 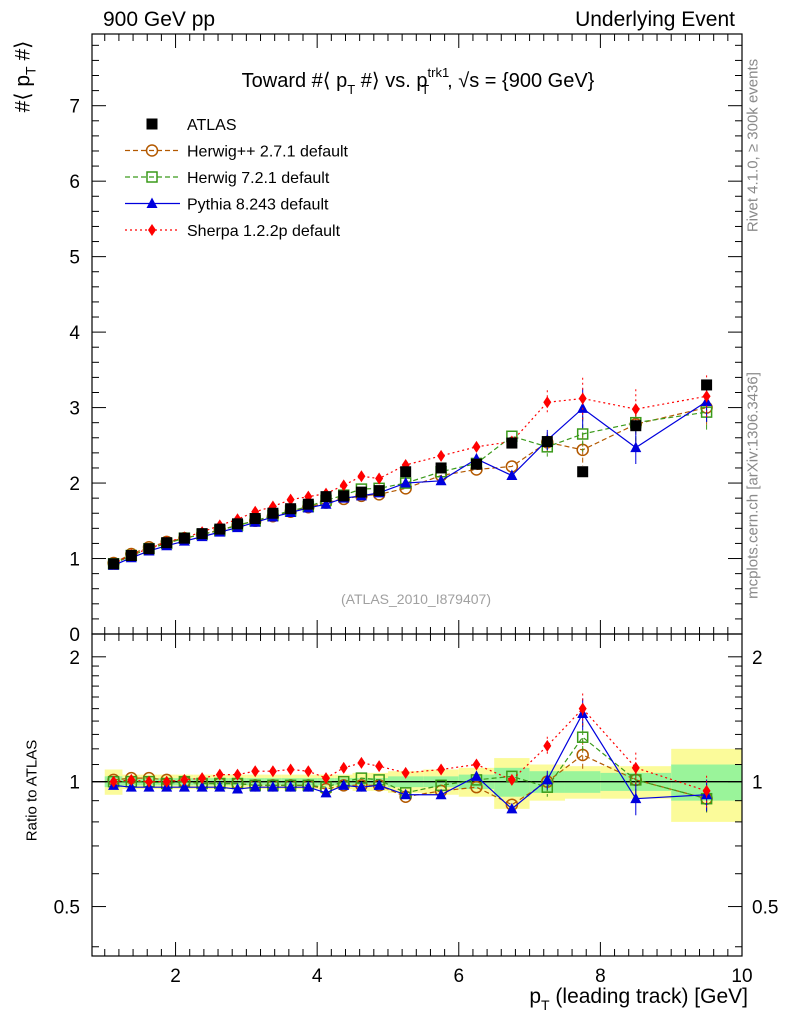 What do you see at coordinates (175, 976) in the screenshot?
I see `ratio-xtick-label: 2` at bounding box center [175, 976].